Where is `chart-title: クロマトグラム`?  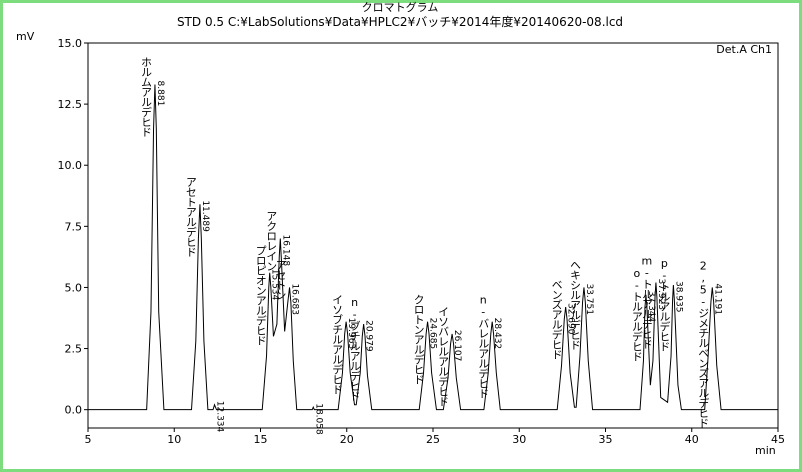 chart-title: クロマトグラム is located at coordinates (400, 7).